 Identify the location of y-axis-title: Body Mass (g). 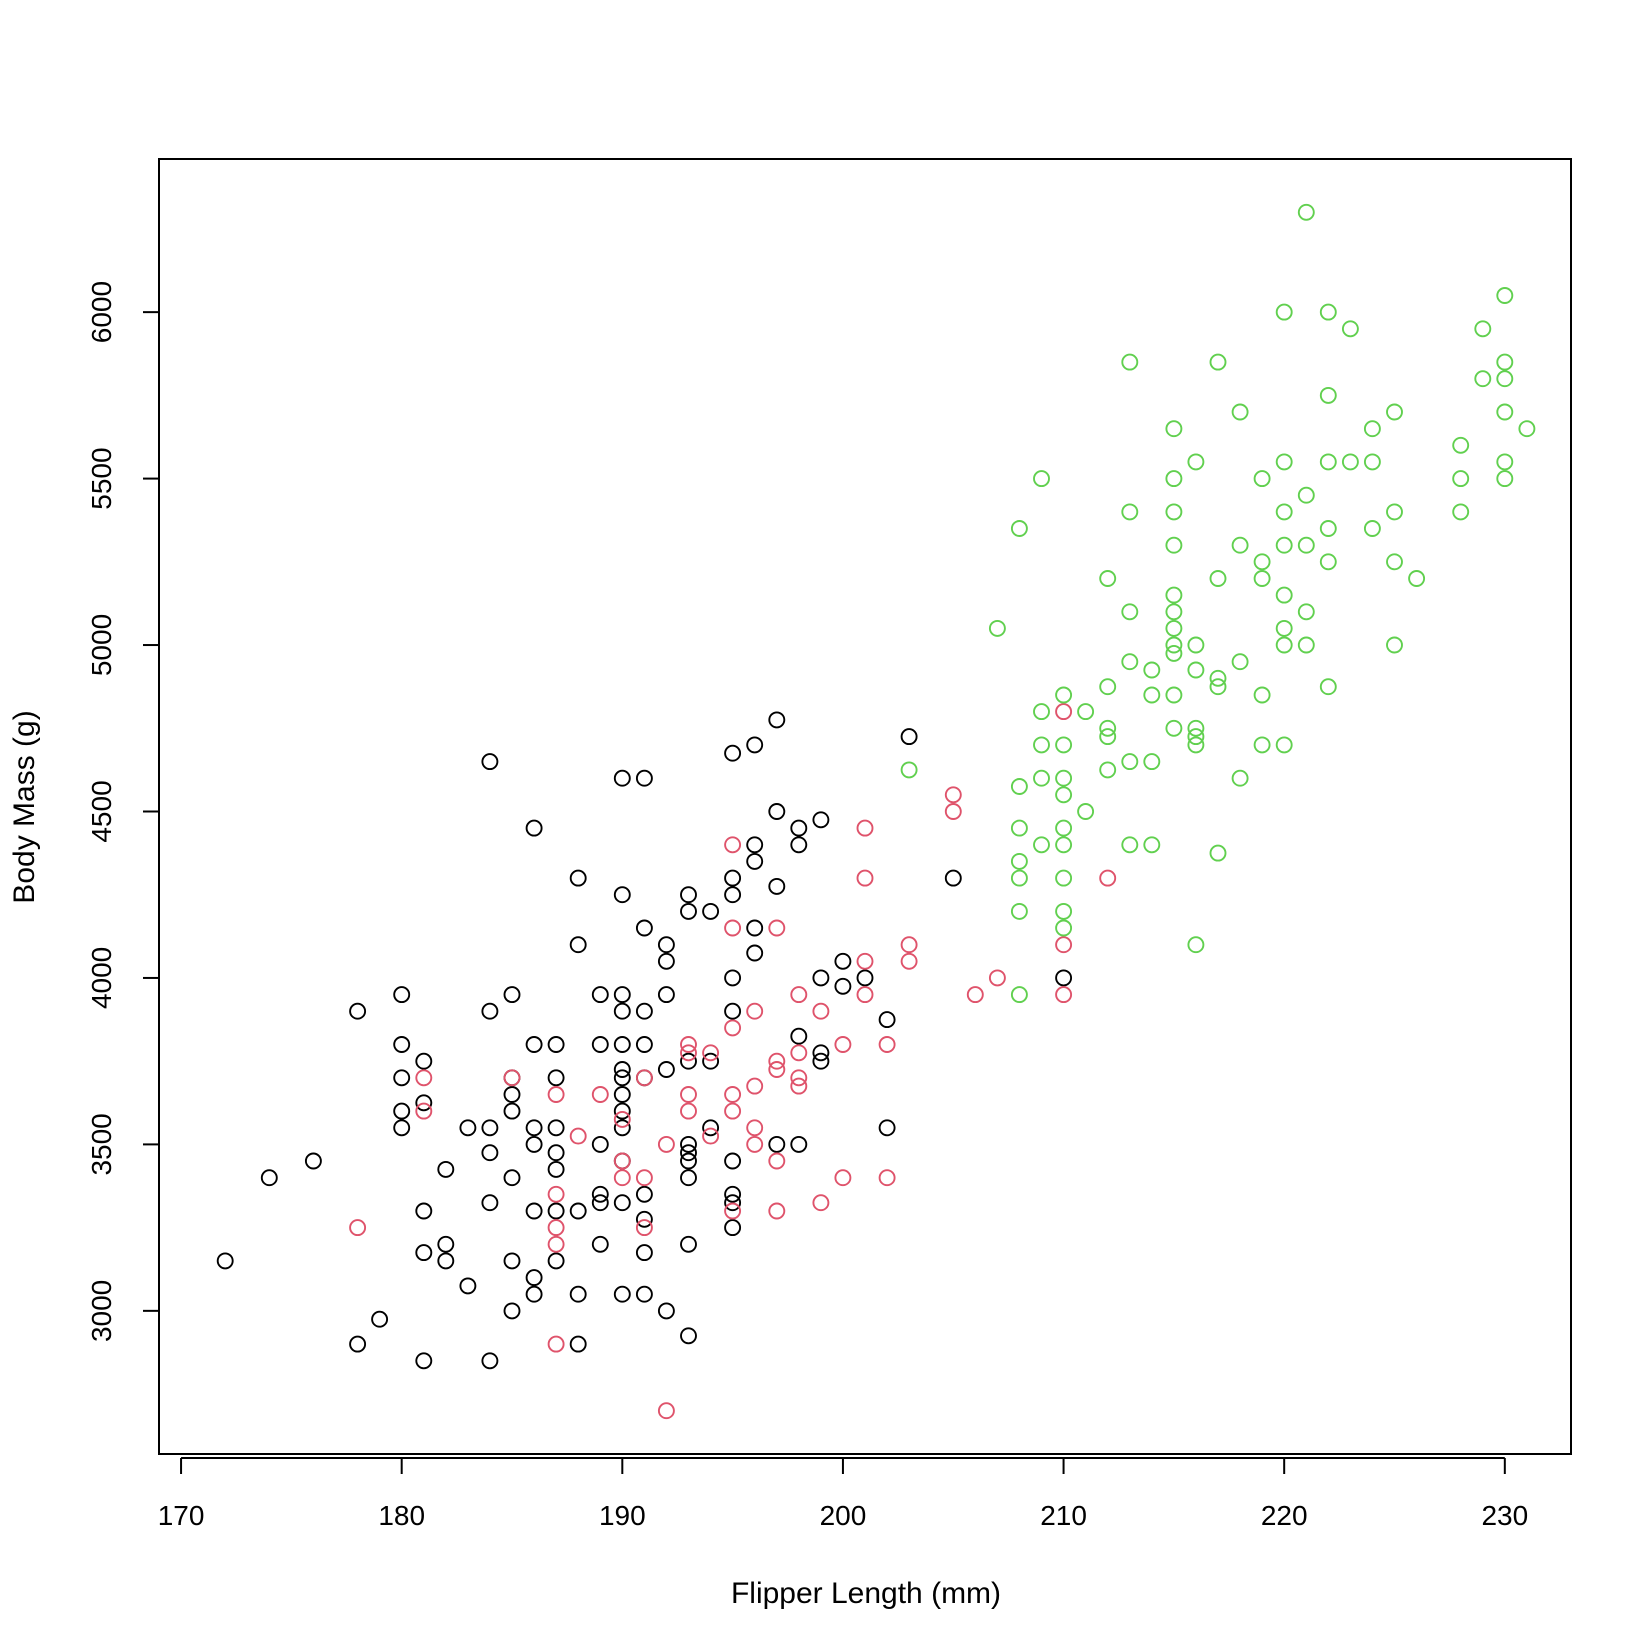
(24, 806).